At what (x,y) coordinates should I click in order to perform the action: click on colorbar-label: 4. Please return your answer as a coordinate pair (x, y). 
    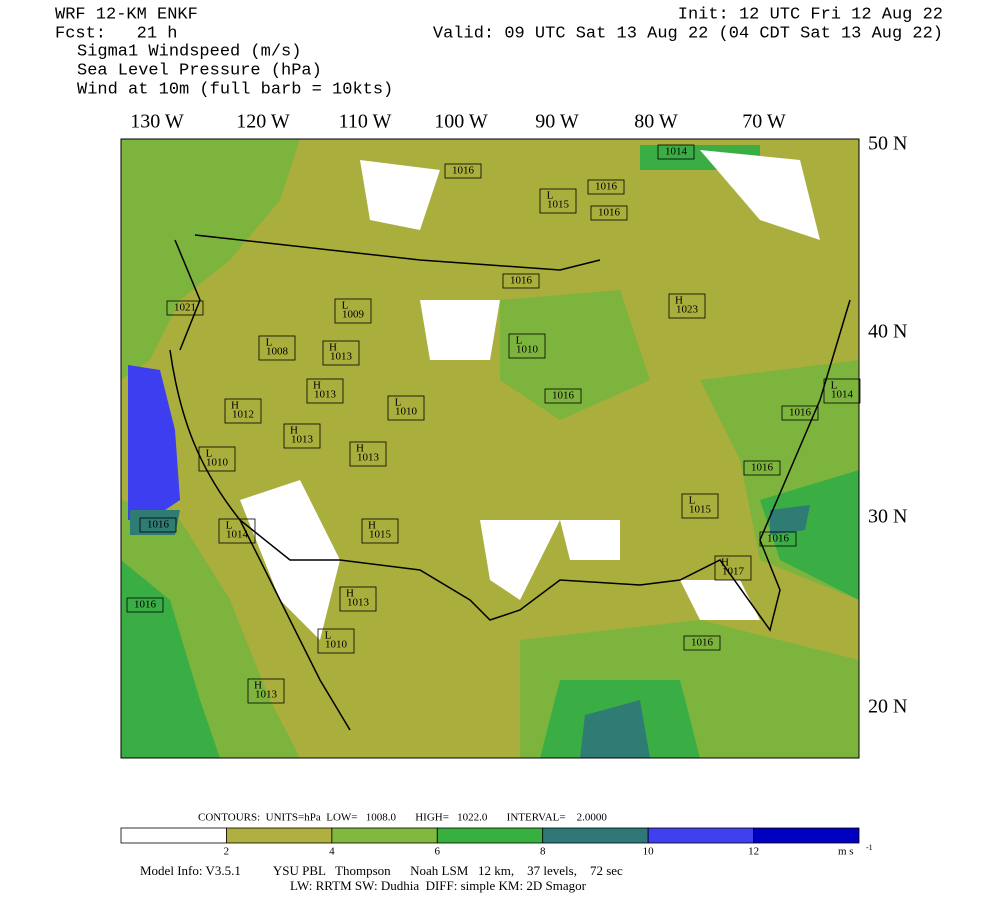
    Looking at the image, I should click on (332, 852).